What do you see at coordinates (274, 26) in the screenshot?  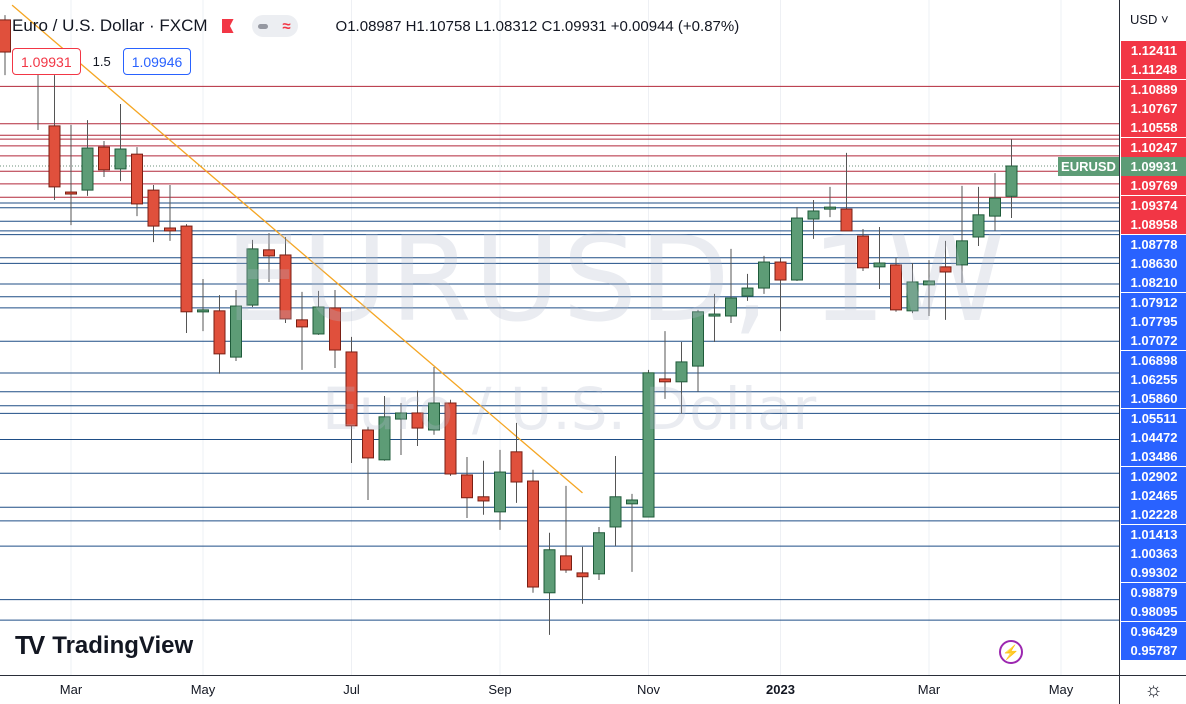 I see `legend-toggle: ≈` at bounding box center [274, 26].